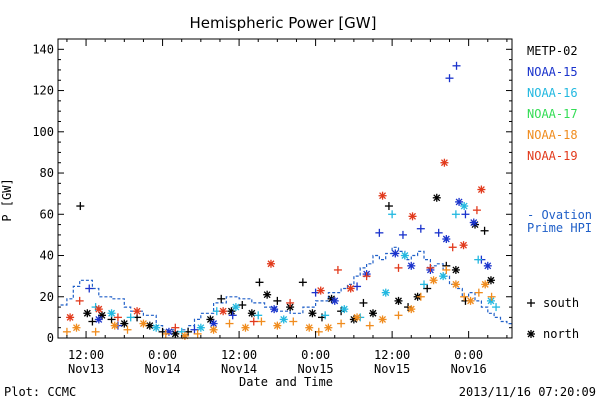  What do you see at coordinates (47, 297) in the screenshot?
I see `y-tick-label: 20` at bounding box center [47, 297].